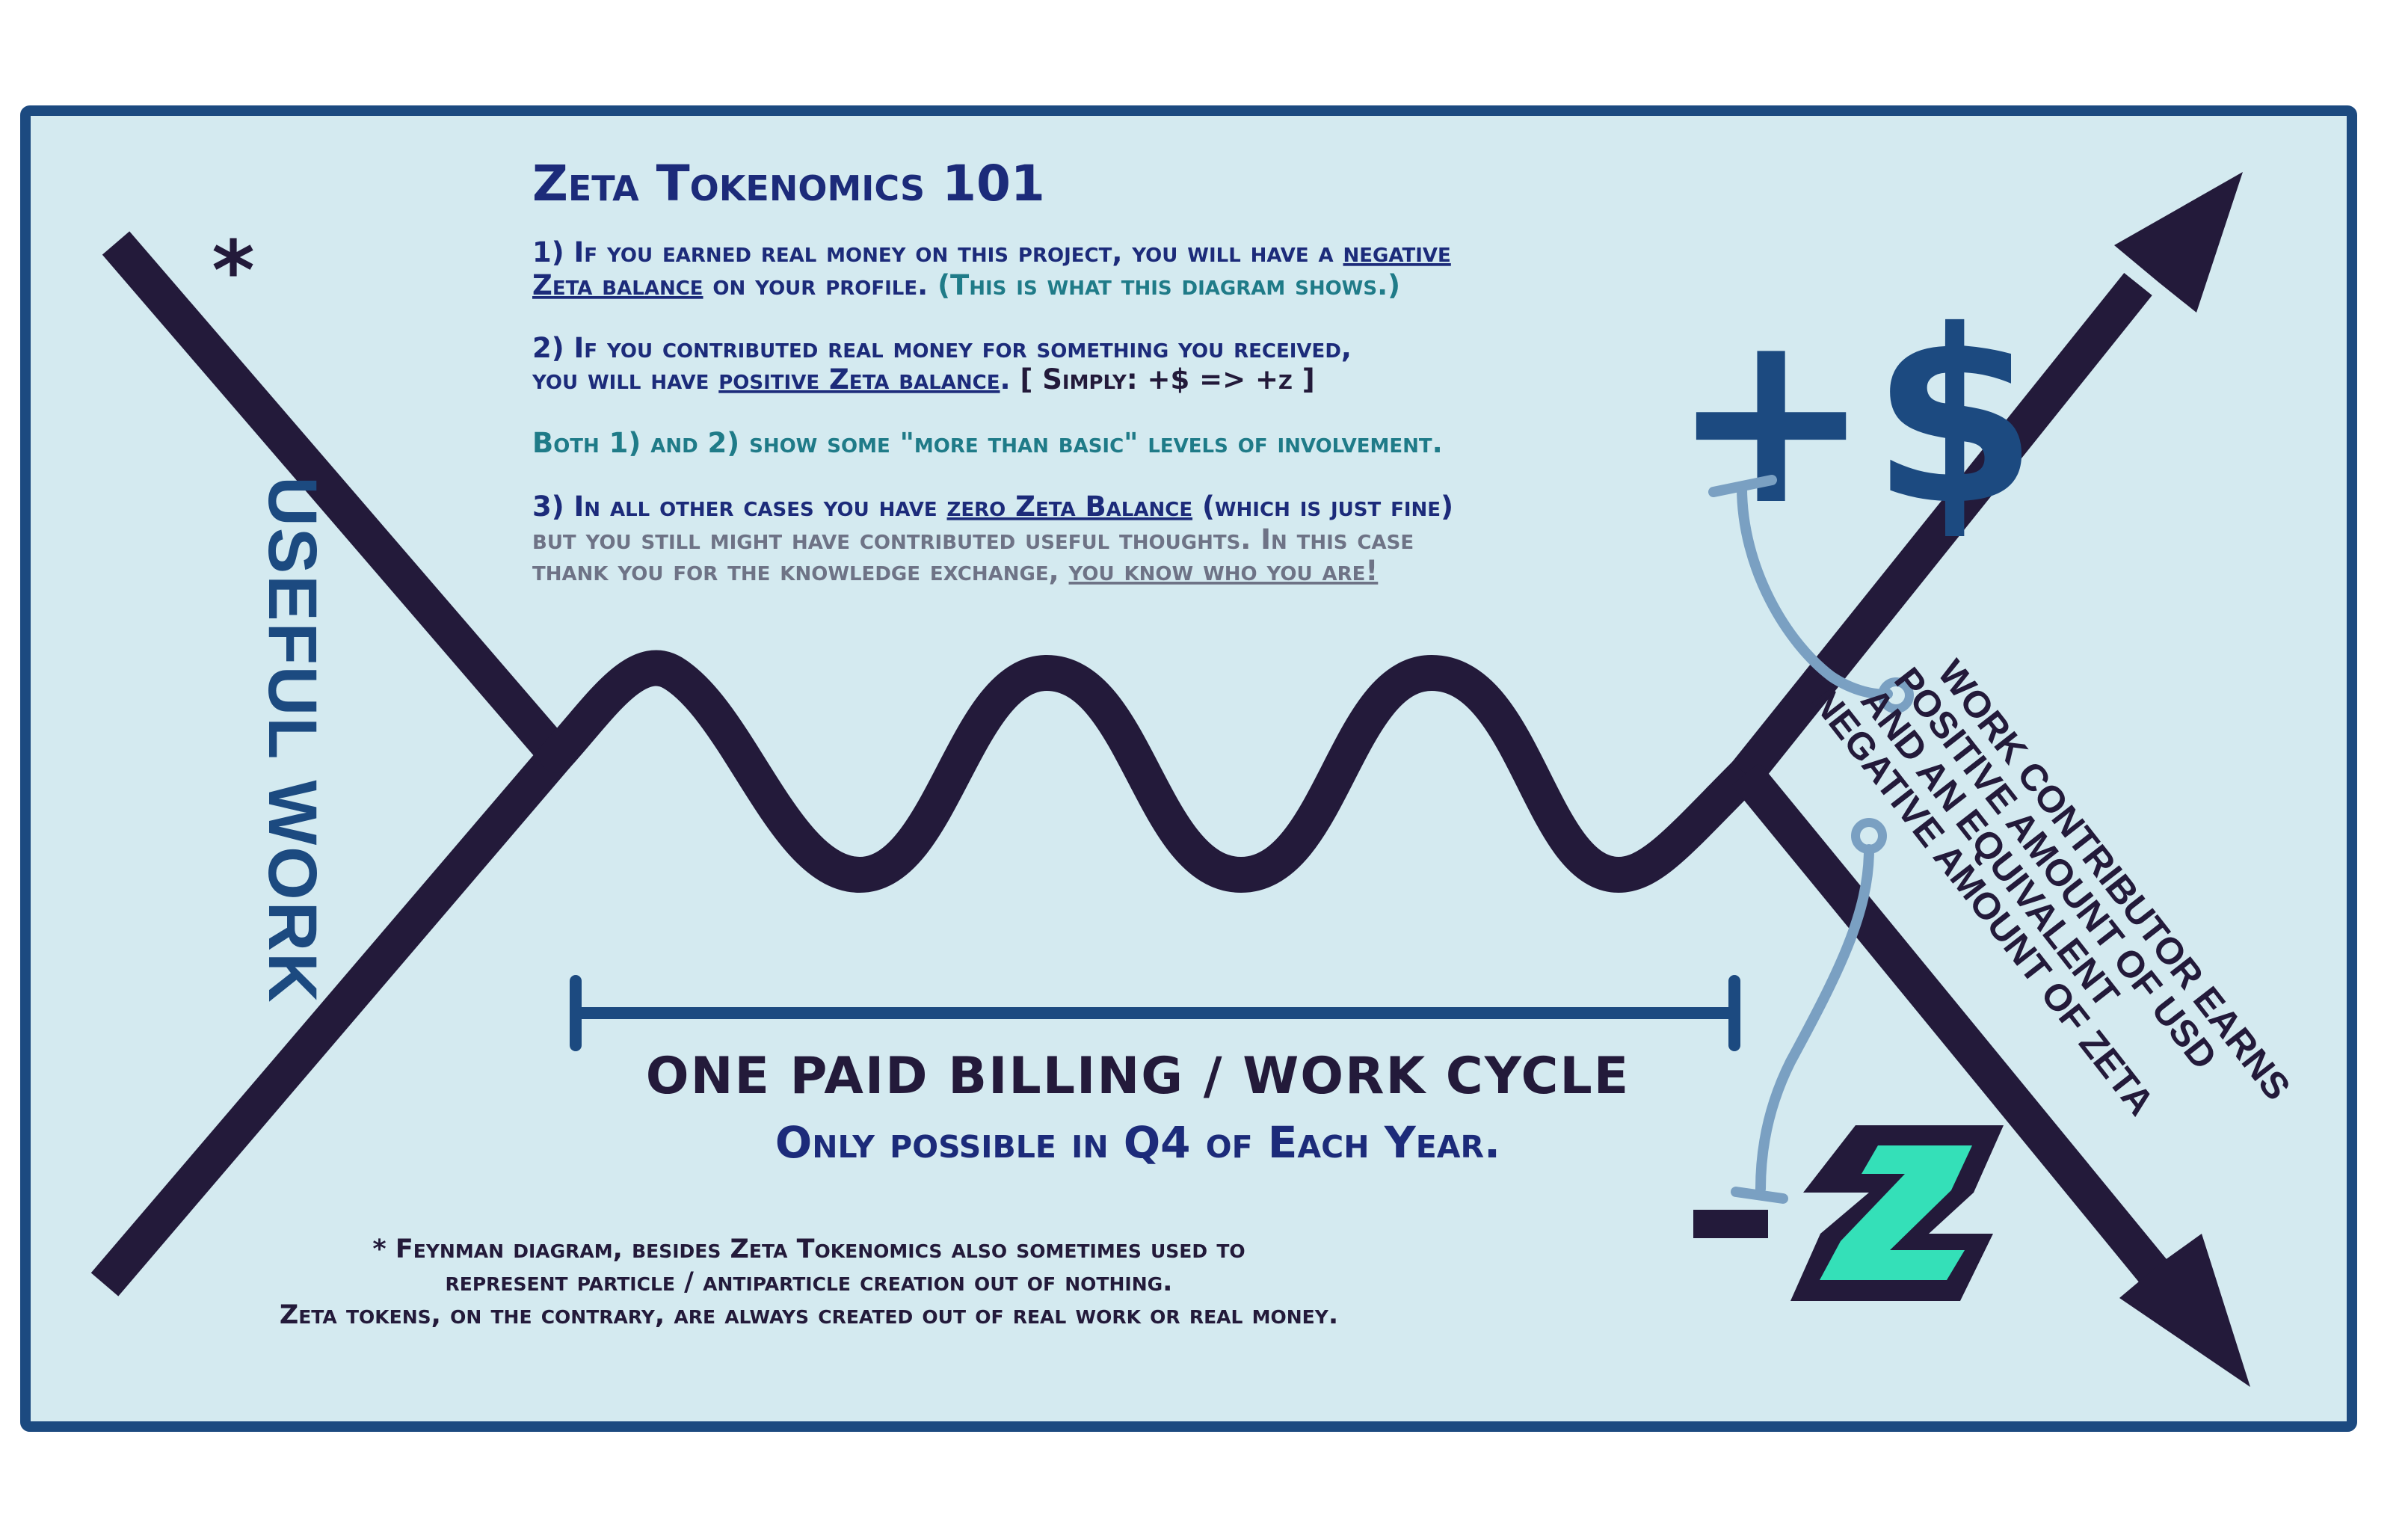 The image size is (2408, 1535). What do you see at coordinates (292, 739) in the screenshot?
I see `useful-work-label: USEFUL WORK` at bounding box center [292, 739].